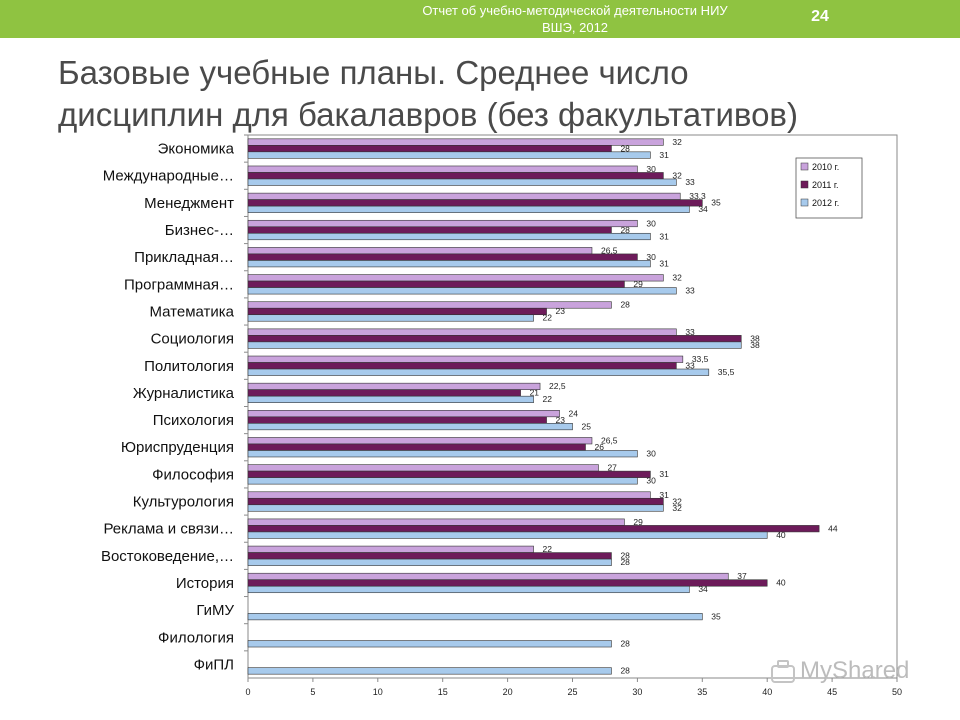 This screenshot has height=720, width=960. Describe the element at coordinates (825, 203) in the screenshot. I see `legend-label: 2012 г.` at that location.